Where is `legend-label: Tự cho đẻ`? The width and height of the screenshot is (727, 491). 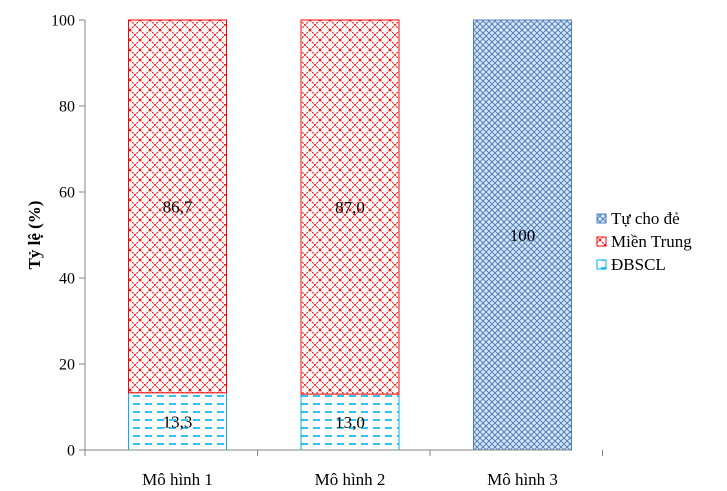 legend-label: Tự cho đẻ is located at coordinates (645, 218).